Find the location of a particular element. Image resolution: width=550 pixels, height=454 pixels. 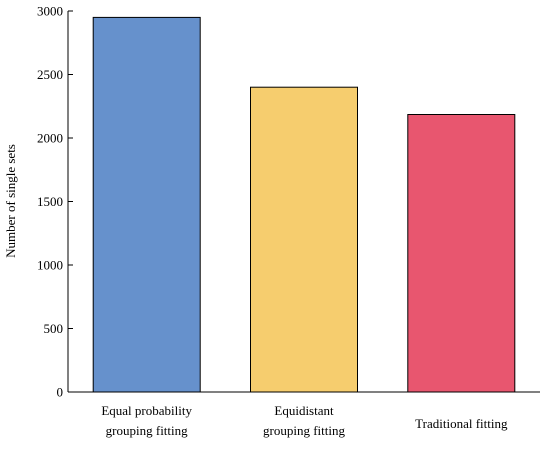

y-tick-label: 2000 is located at coordinates (50, 138).